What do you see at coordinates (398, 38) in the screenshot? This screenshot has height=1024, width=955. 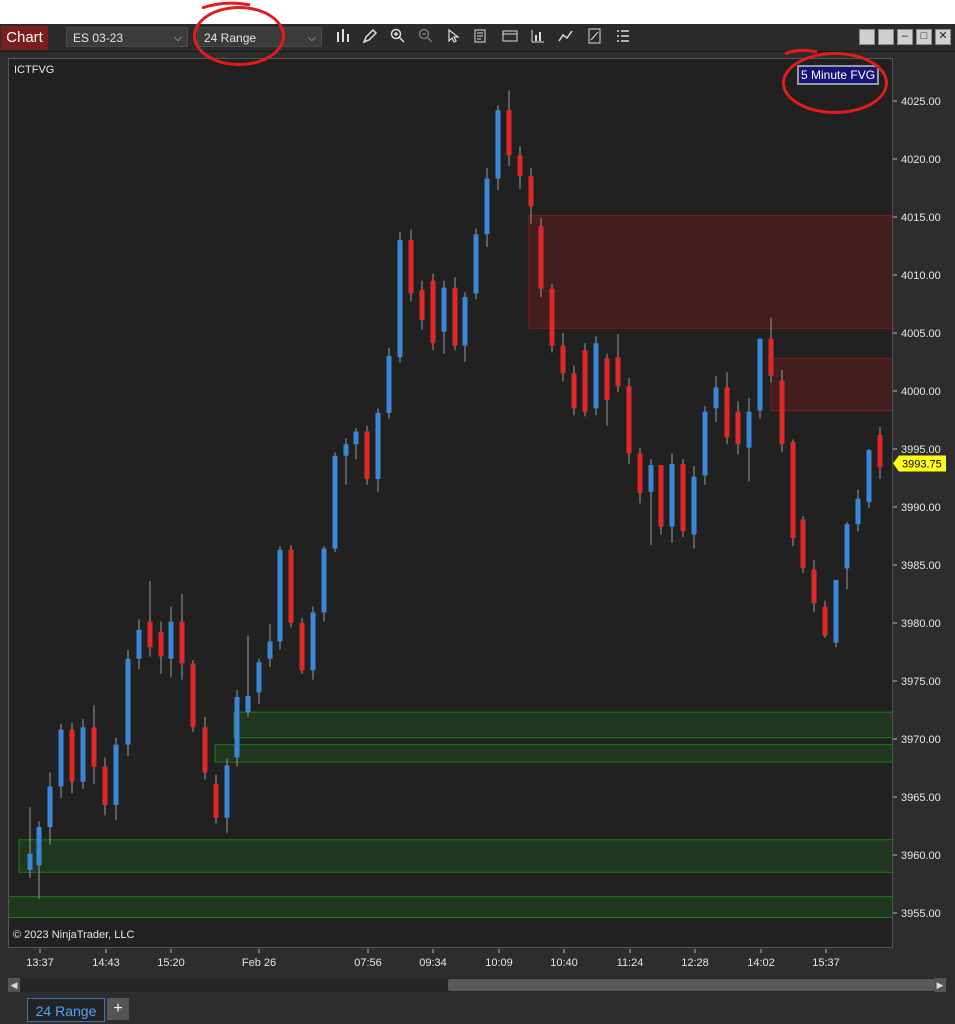 I see `zoom-in-icon` at bounding box center [398, 38].